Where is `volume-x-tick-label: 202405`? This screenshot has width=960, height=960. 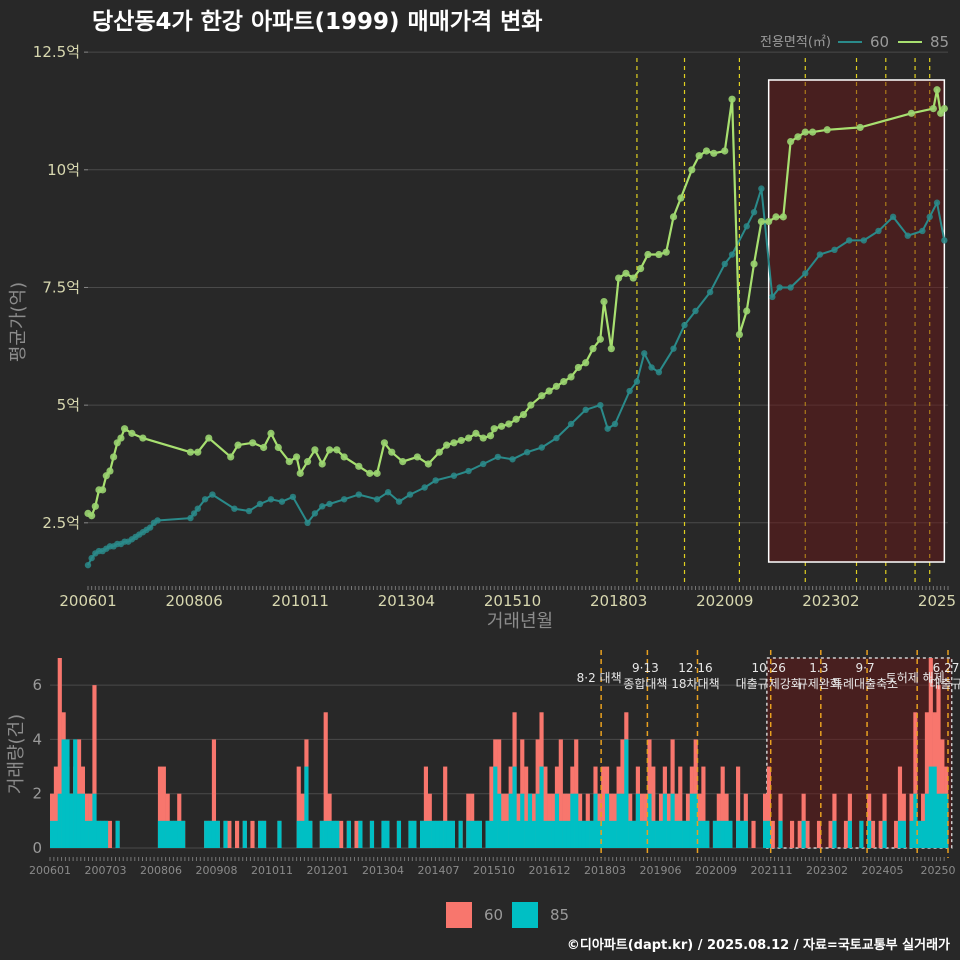 volume-x-tick-label: 202405 is located at coordinates (883, 870).